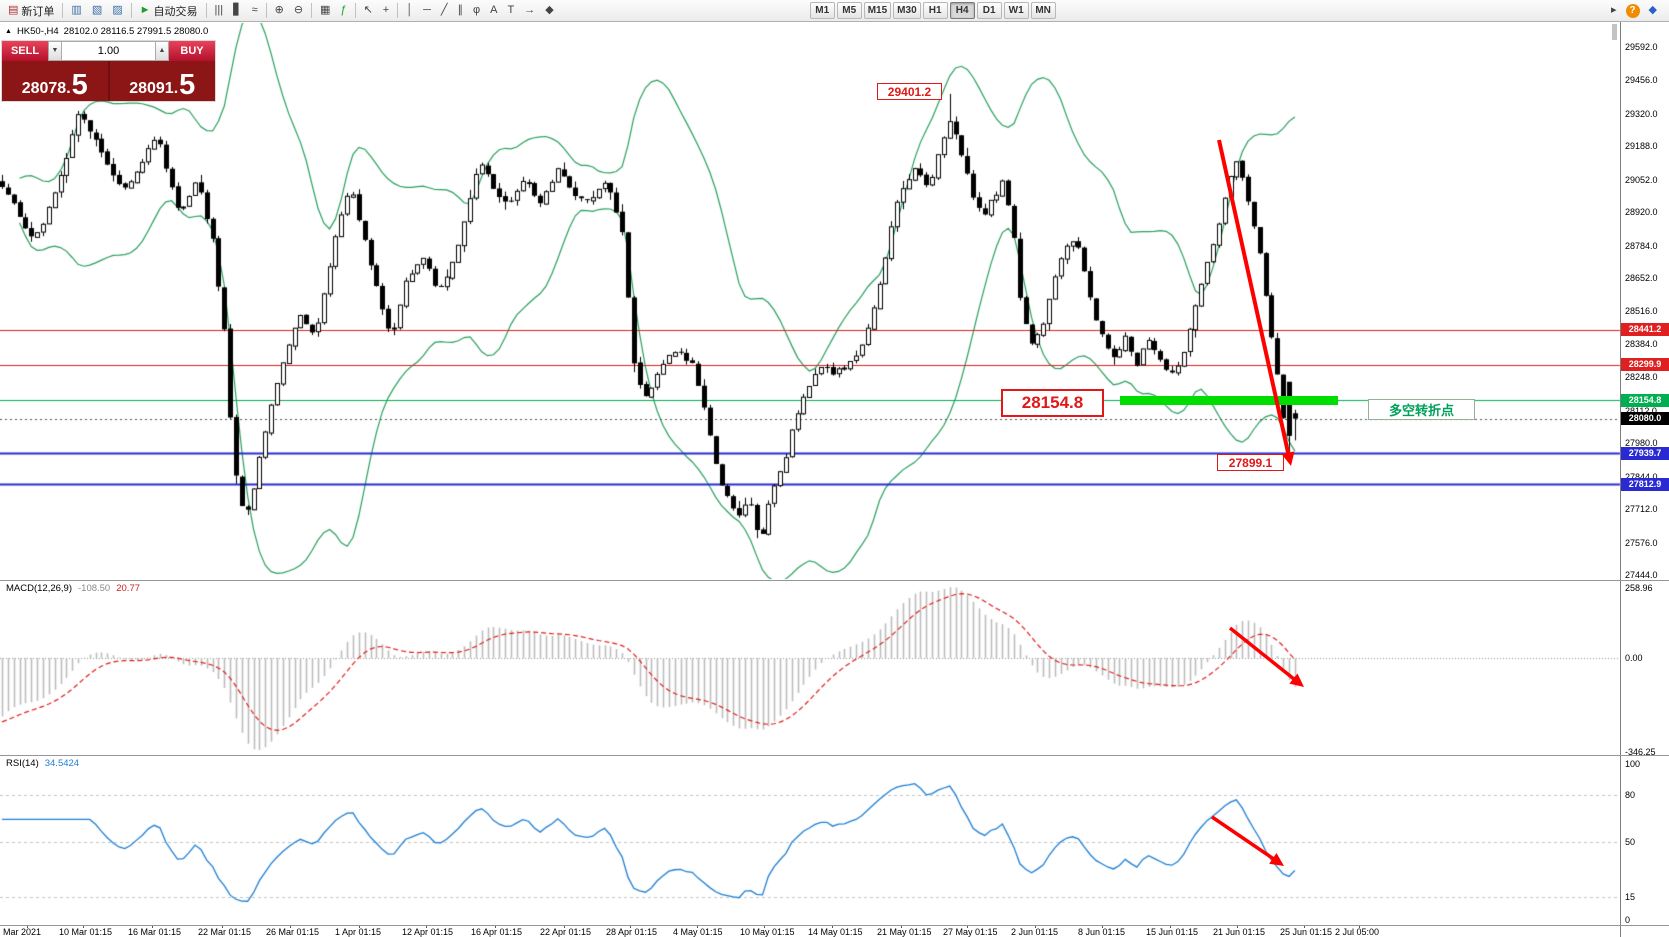 The image size is (1669, 937). What do you see at coordinates (1043, 10) in the screenshot?
I see `timeframe-mn: MN` at bounding box center [1043, 10].